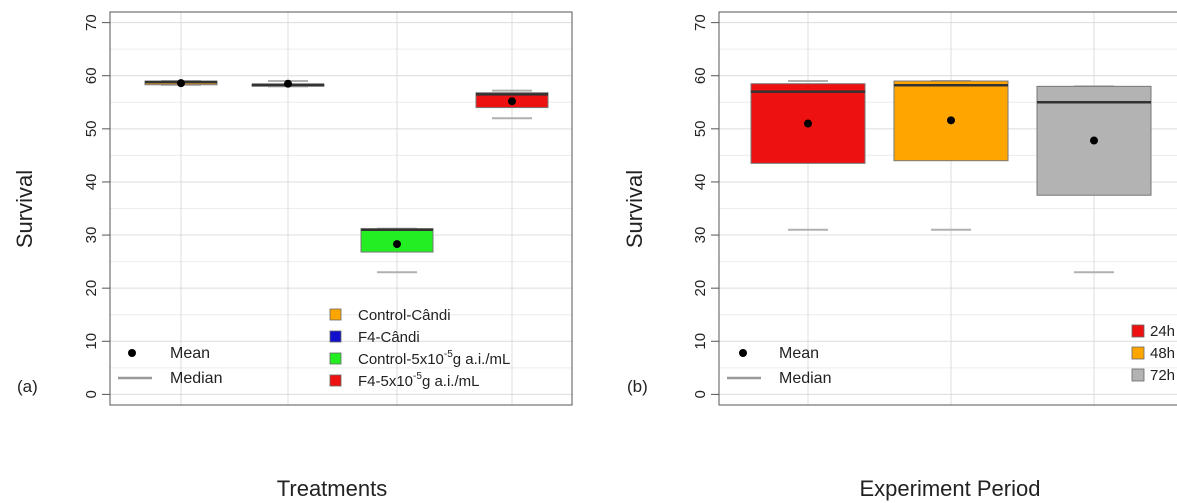  Describe the element at coordinates (401, 359) in the screenshot. I see `legend-label-text: Control-5x10` at that location.